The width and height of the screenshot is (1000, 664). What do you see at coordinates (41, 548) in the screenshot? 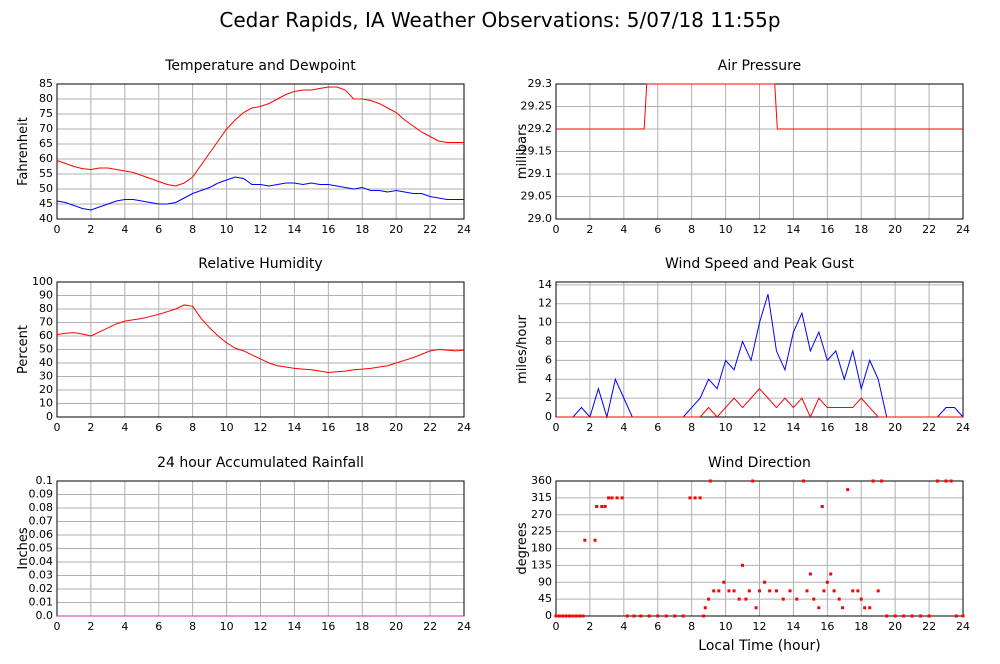
I see `y-tick-label: 0.05` at bounding box center [41, 548].